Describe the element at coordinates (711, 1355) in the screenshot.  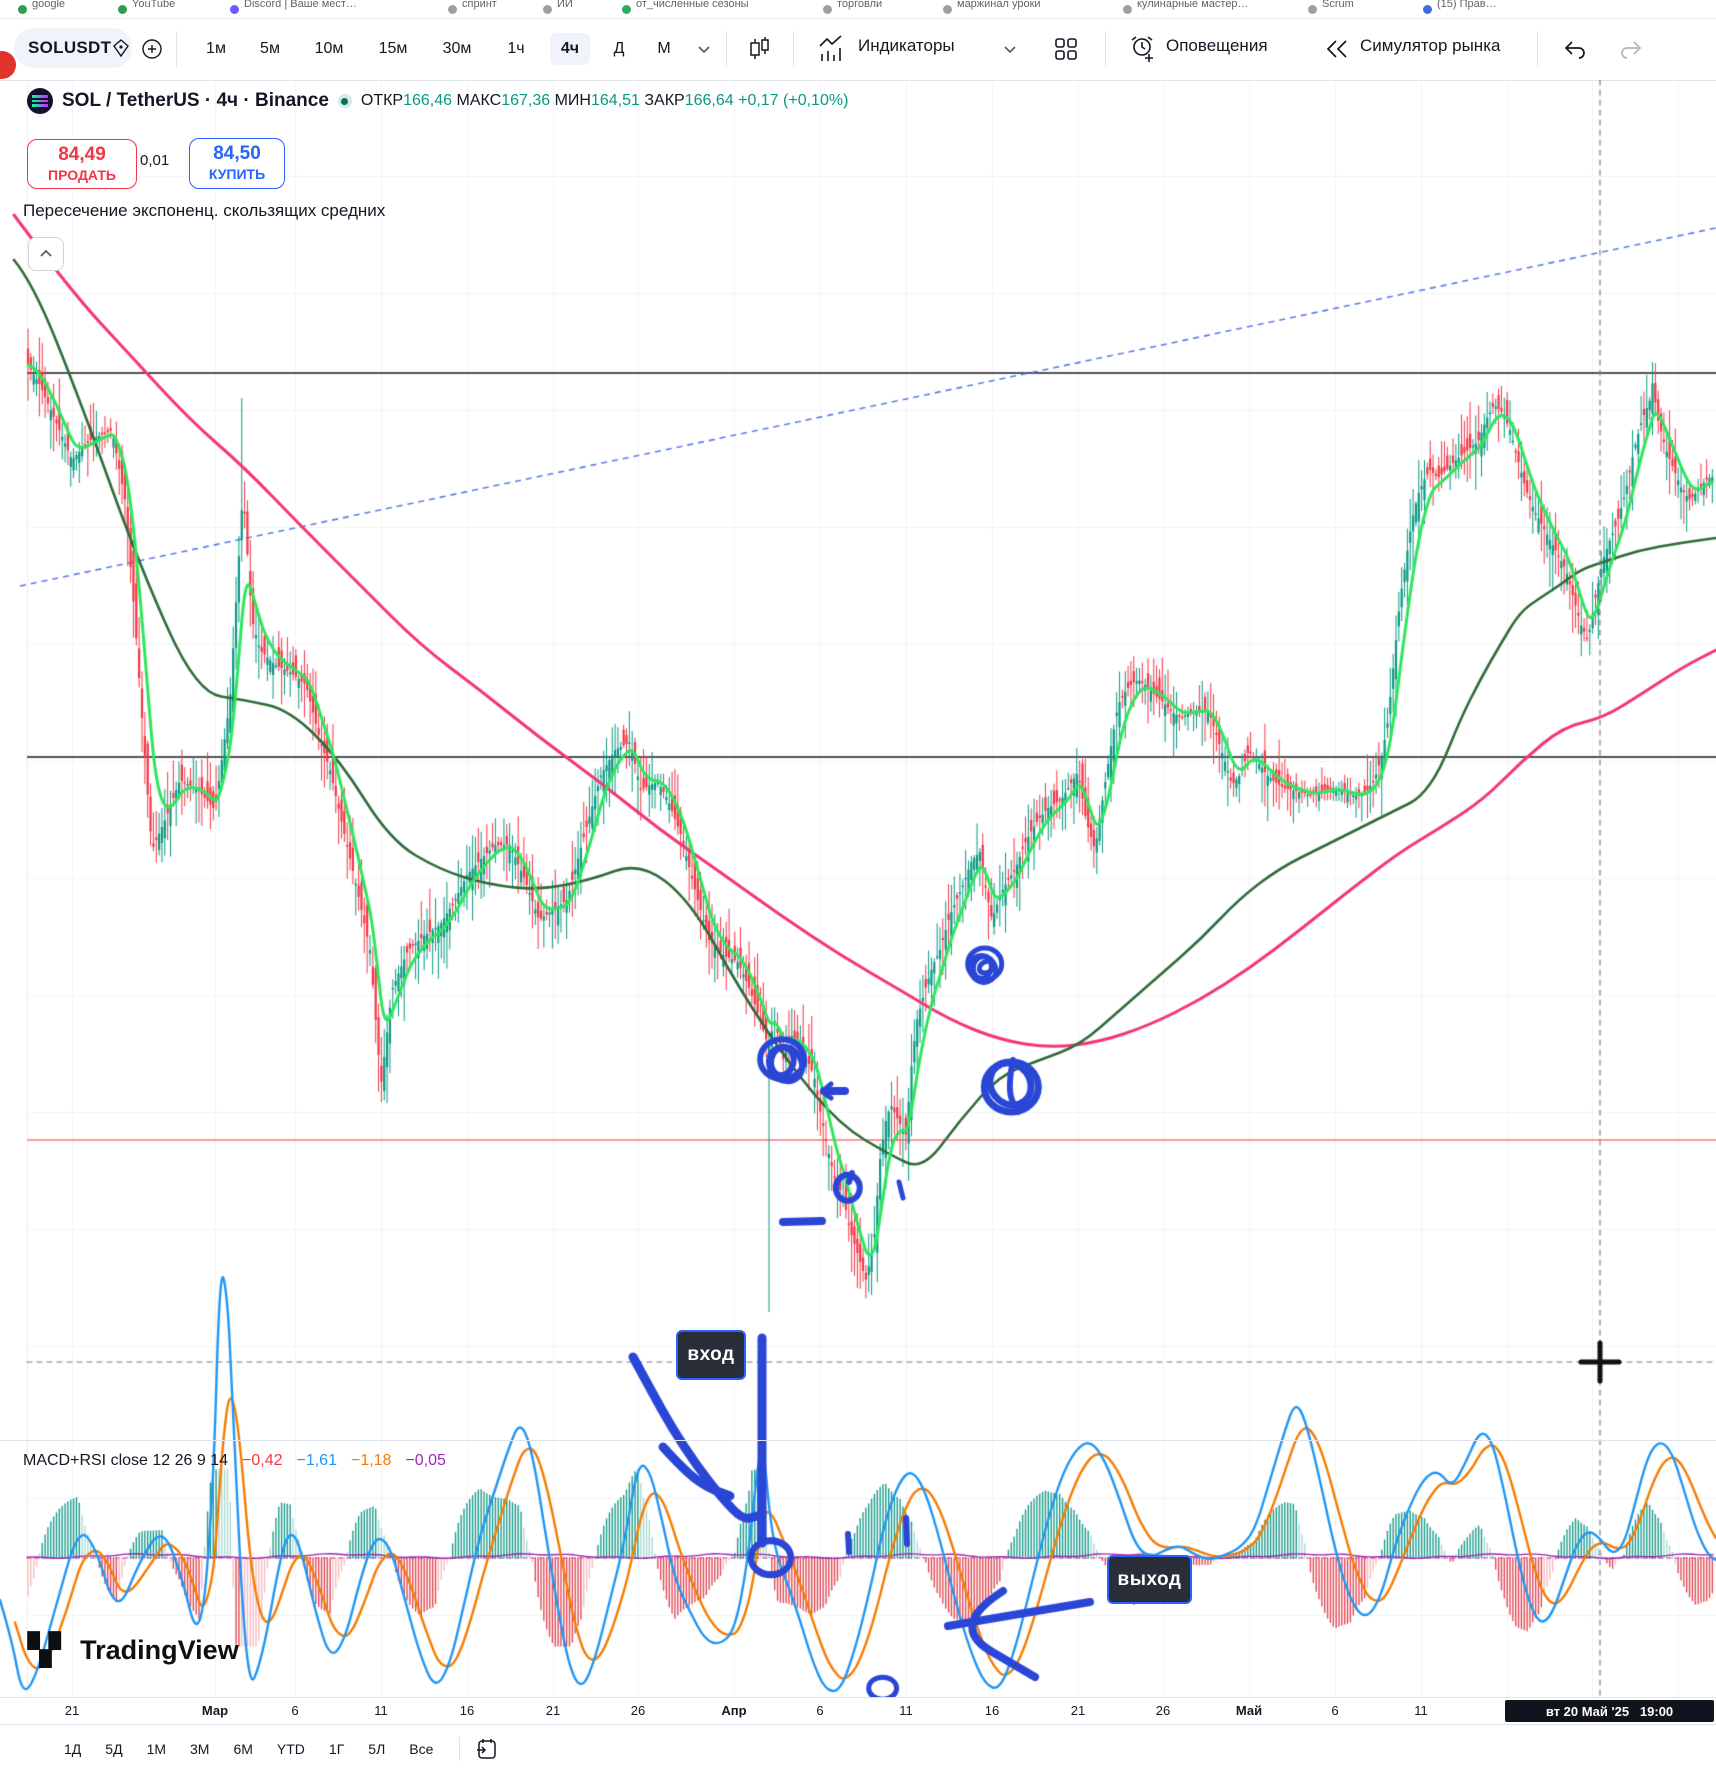
I see `entry-annotation-badge: вход` at that location.